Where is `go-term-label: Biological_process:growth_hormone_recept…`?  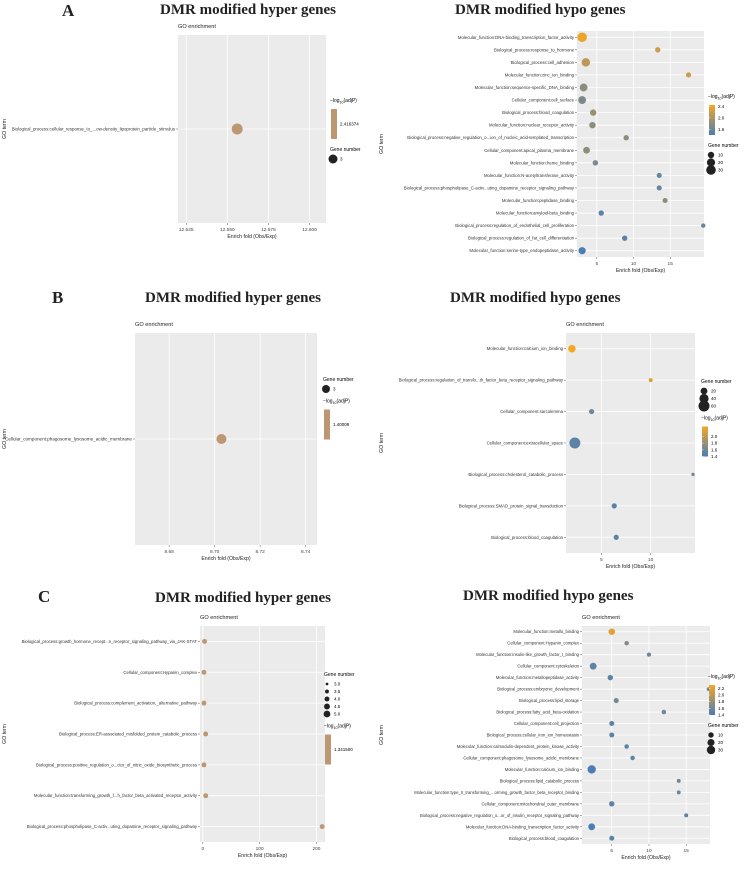 go-term-label: Biological_process:growth_hormone_recept… is located at coordinates (110, 641).